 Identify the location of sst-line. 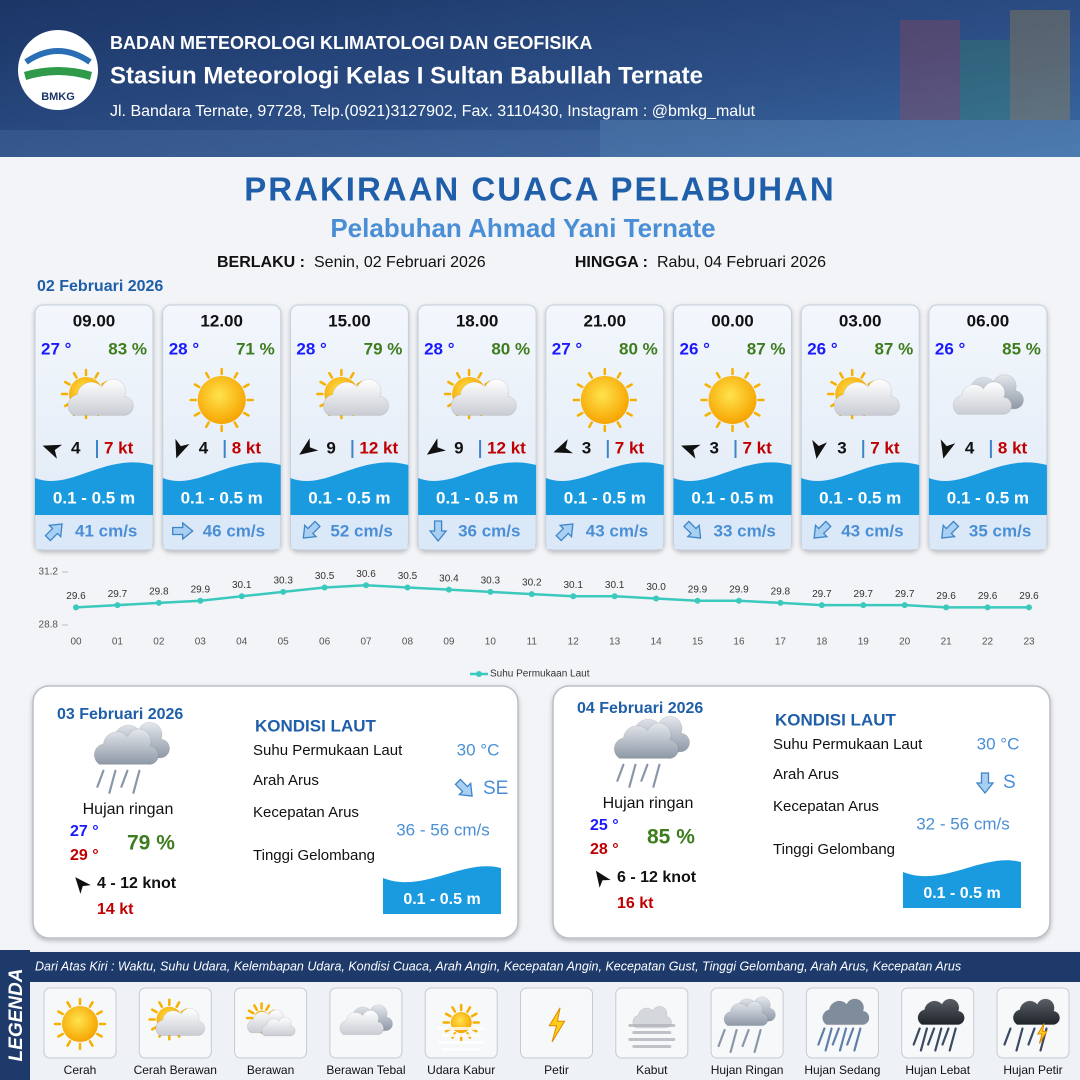
(552, 596).